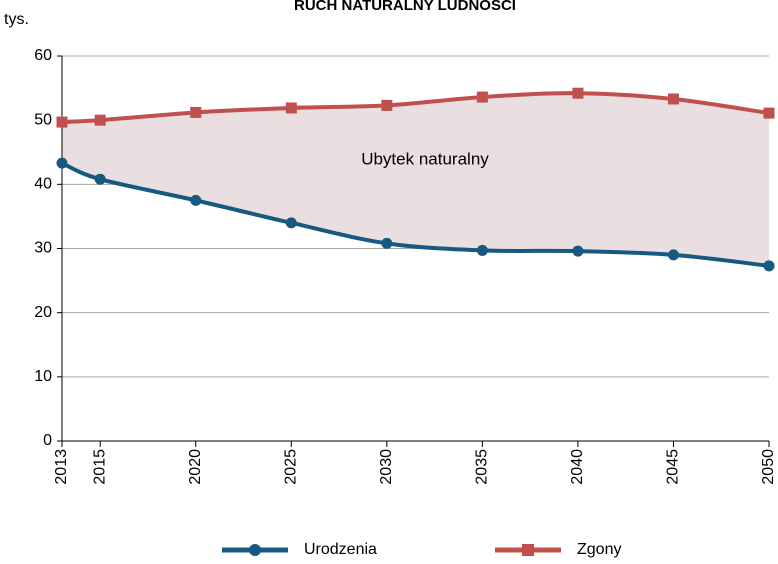 The width and height of the screenshot is (778, 564). What do you see at coordinates (16, 19) in the screenshot?
I see `y-axis-unit: tys.` at bounding box center [16, 19].